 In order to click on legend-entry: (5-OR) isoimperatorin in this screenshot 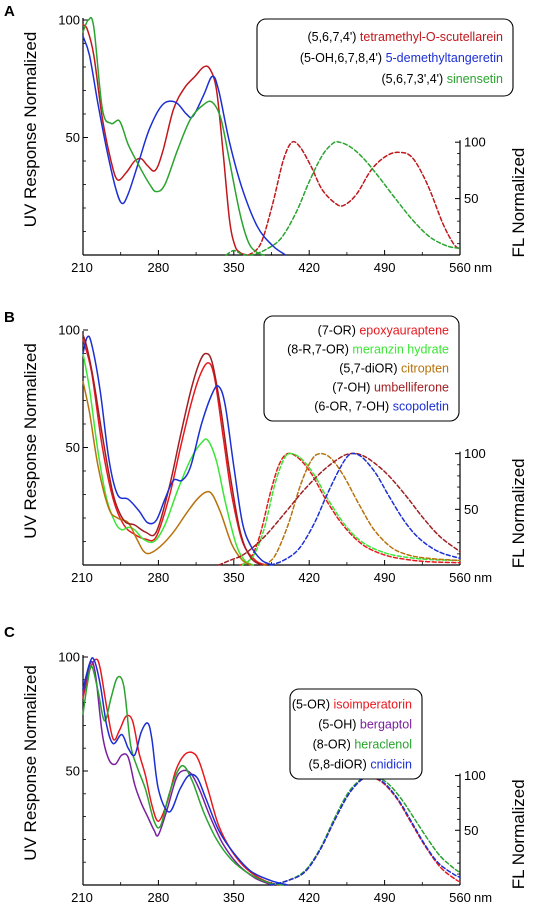, I will do `click(352, 704)`.